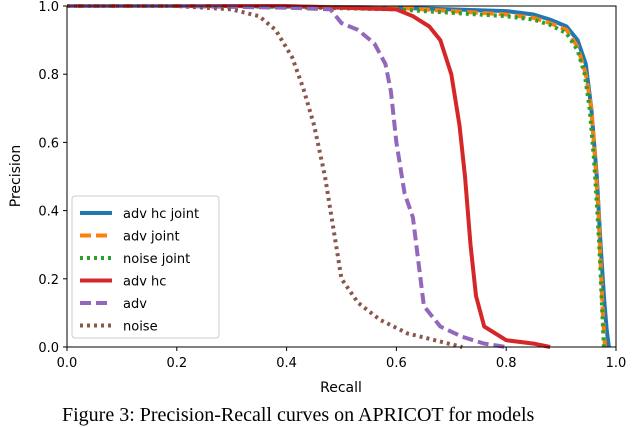  I want to click on legend-label-4: adv, so click(135, 304).